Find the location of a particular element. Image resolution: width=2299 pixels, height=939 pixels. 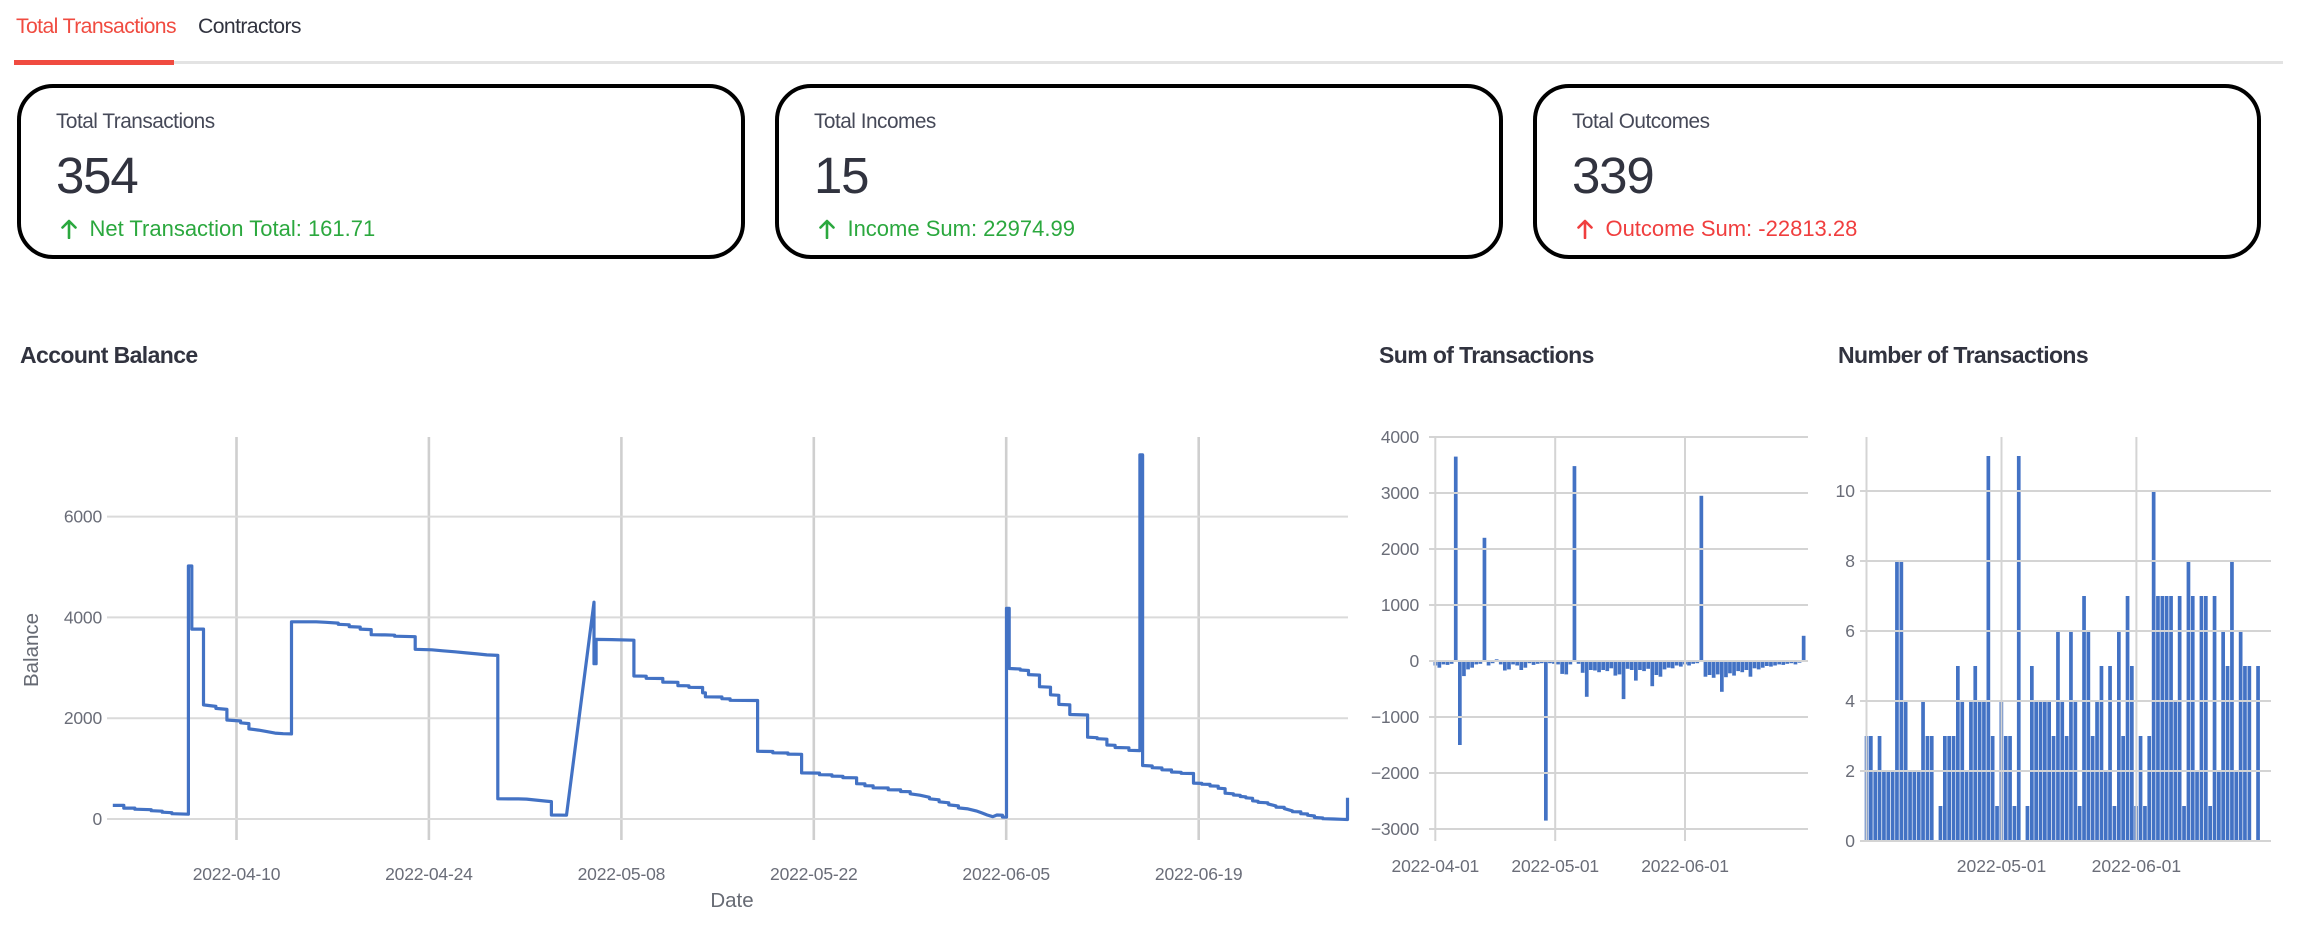

svg-text: 2022-04-24 is located at coordinates (429, 874).